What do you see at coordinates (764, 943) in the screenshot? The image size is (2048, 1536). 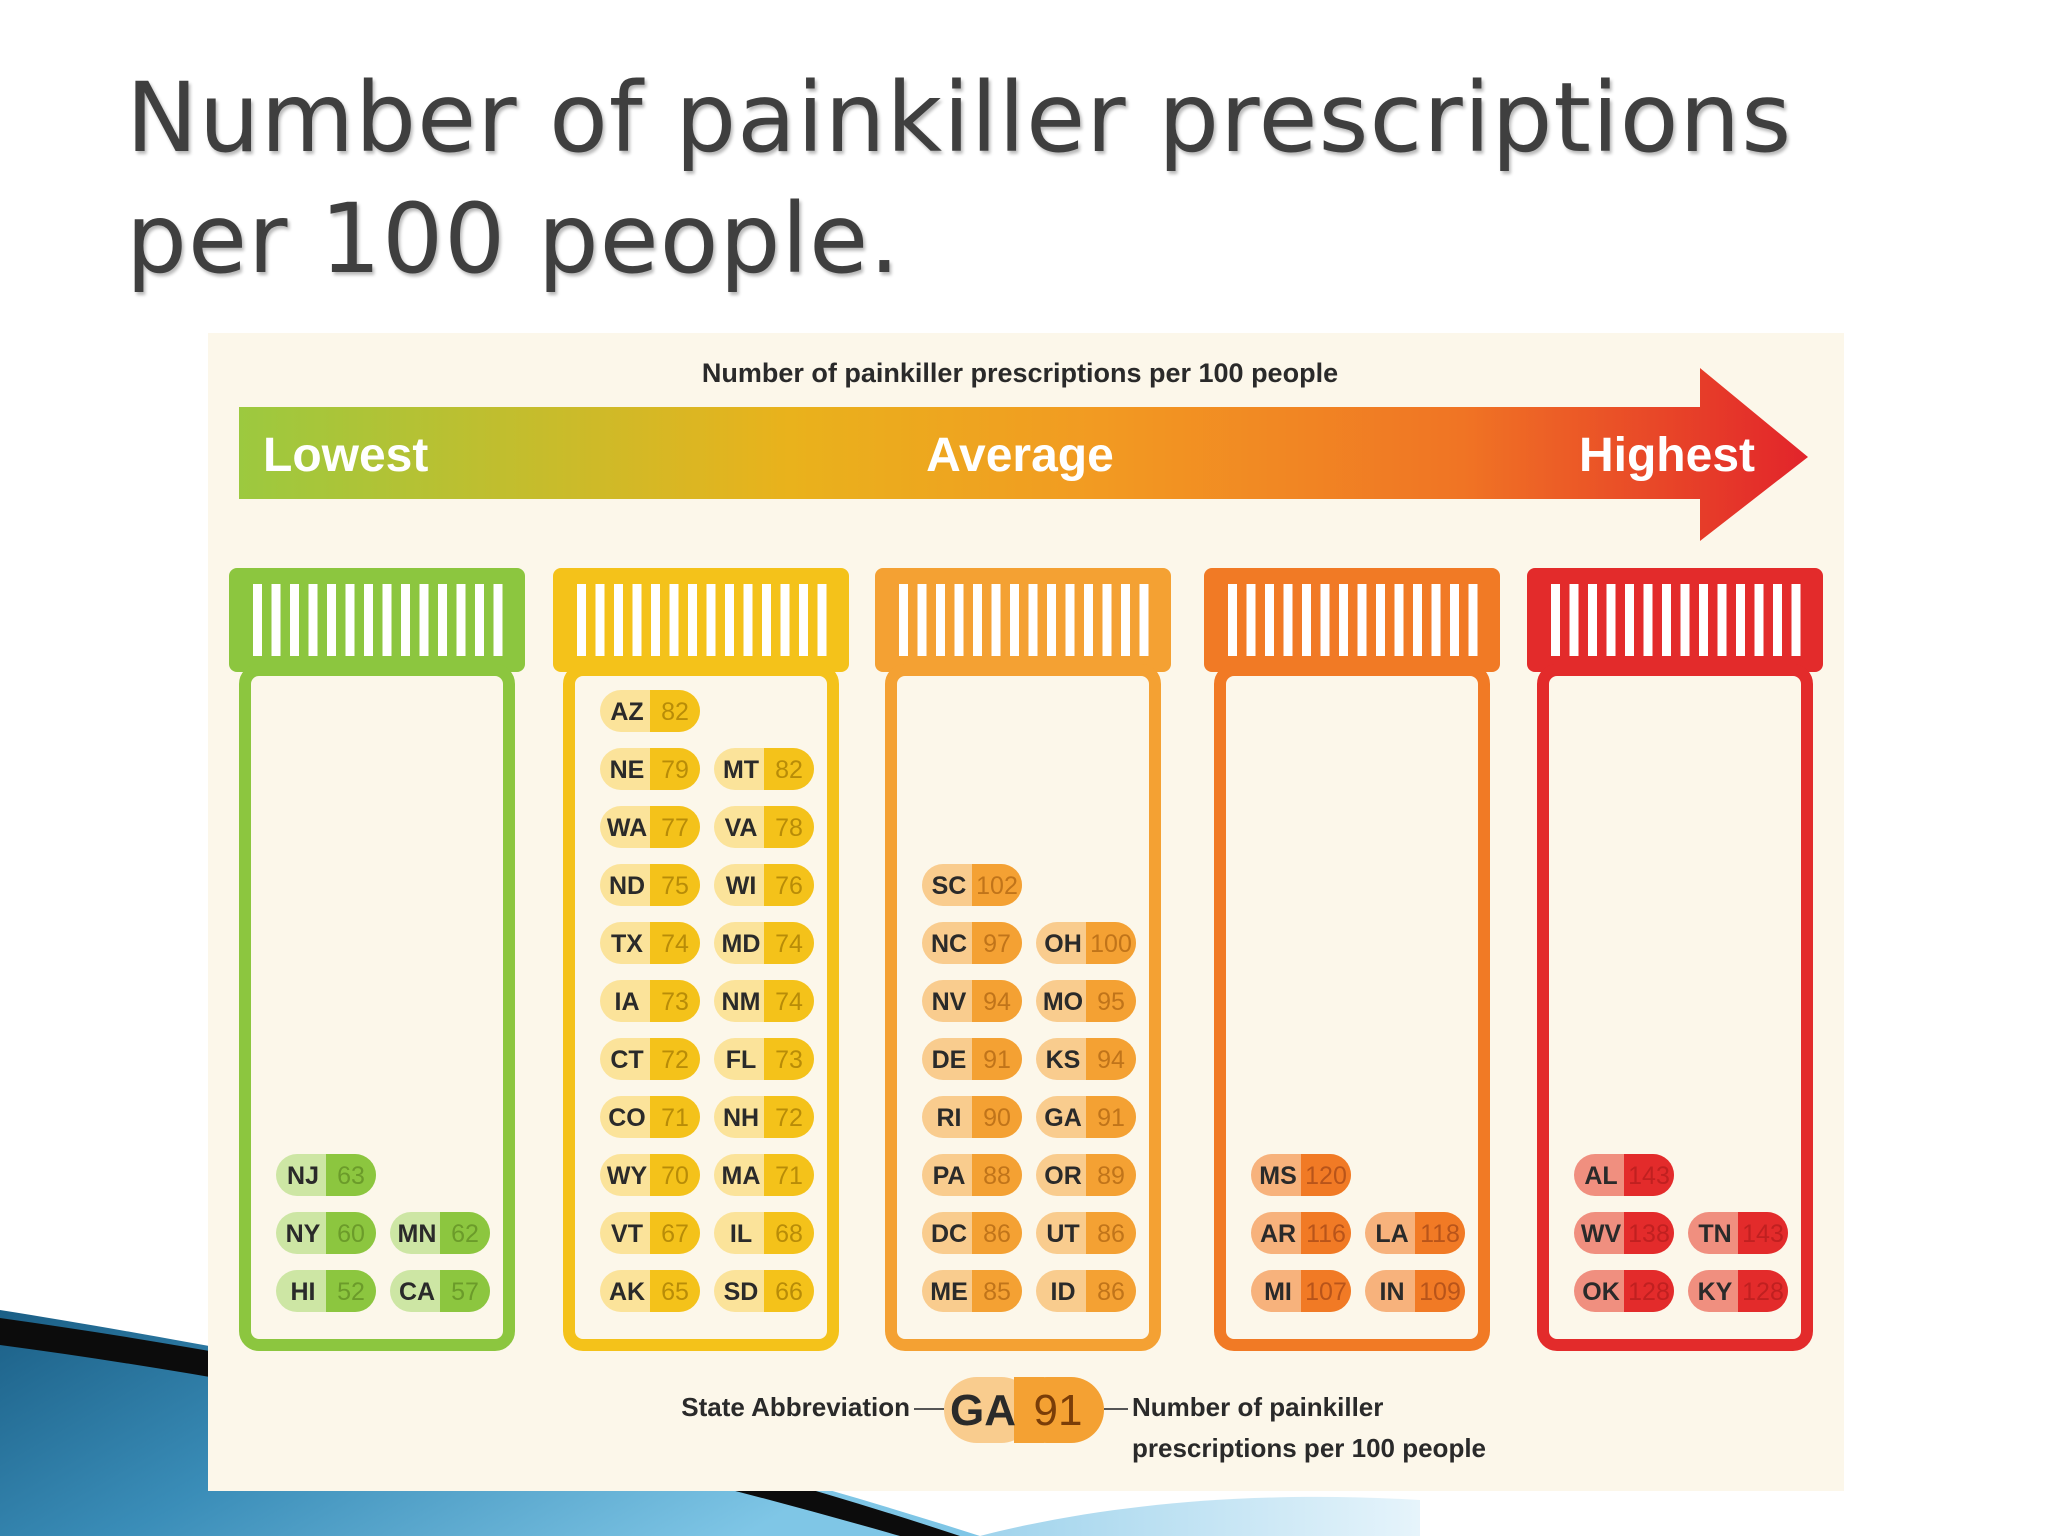 I see `state-pill: MD 74` at bounding box center [764, 943].